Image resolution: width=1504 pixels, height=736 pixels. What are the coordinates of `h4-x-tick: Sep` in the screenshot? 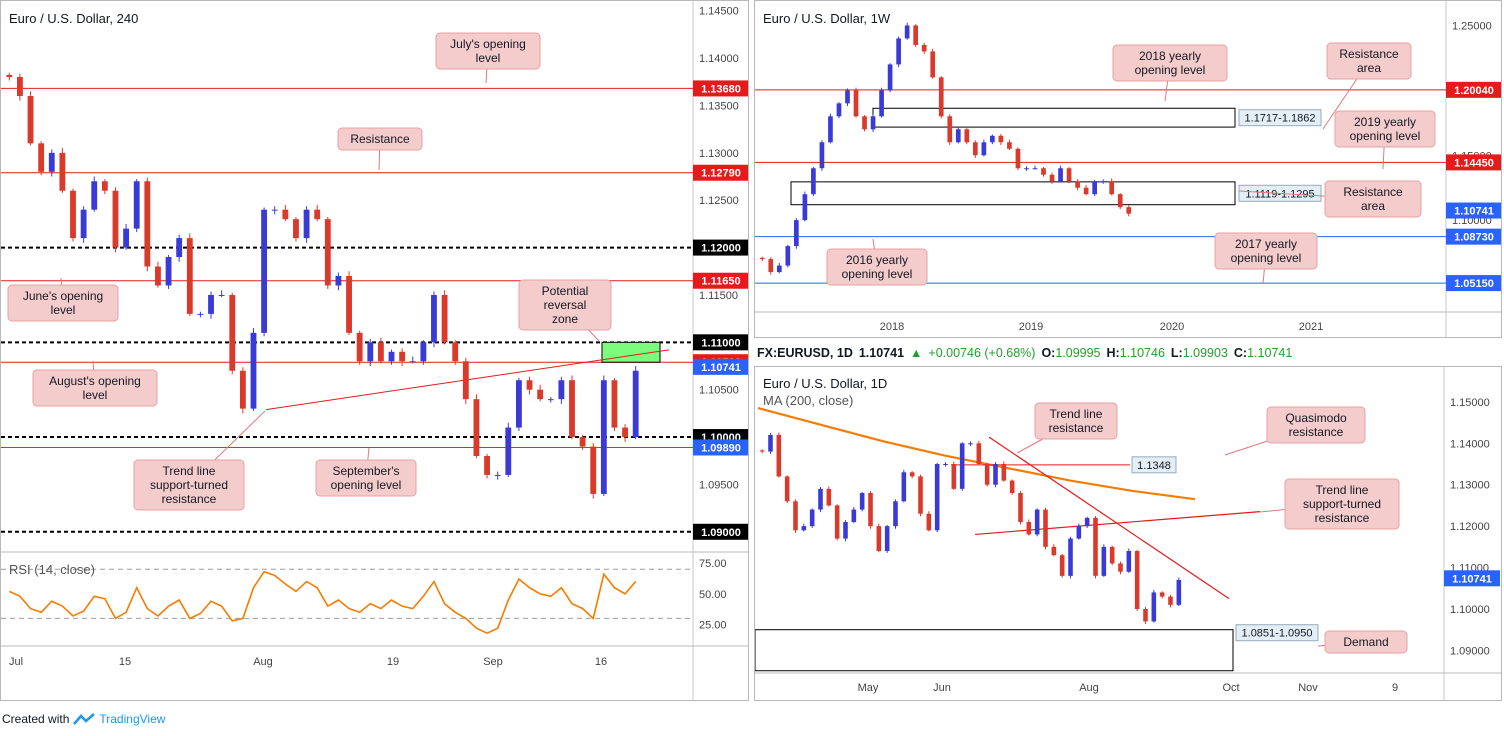 It's located at (493, 662).